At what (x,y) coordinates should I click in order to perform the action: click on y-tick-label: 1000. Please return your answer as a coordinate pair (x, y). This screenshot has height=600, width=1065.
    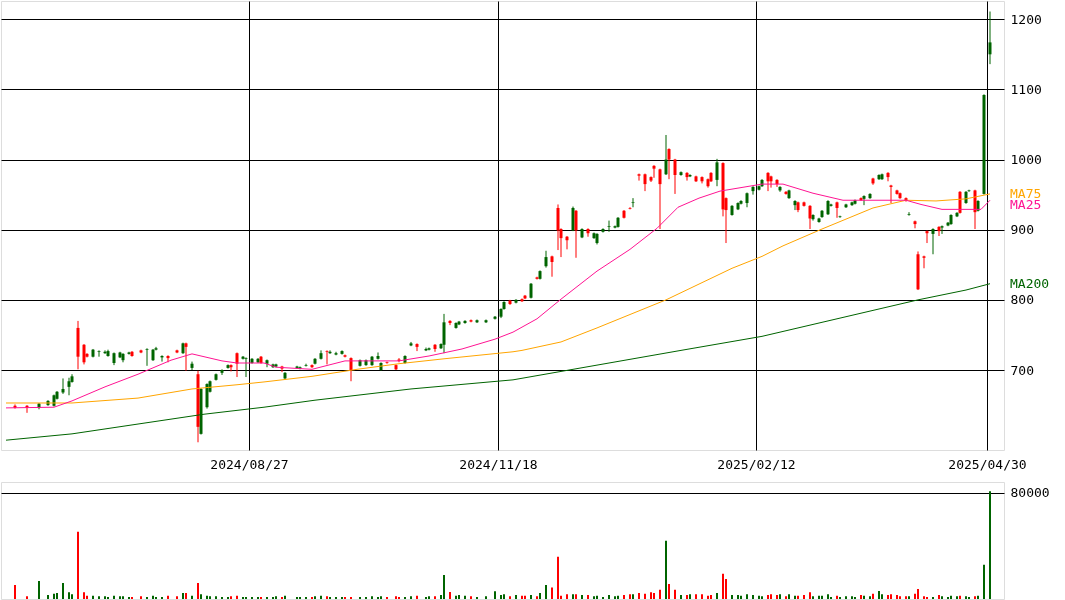
    Looking at the image, I should click on (1026, 160).